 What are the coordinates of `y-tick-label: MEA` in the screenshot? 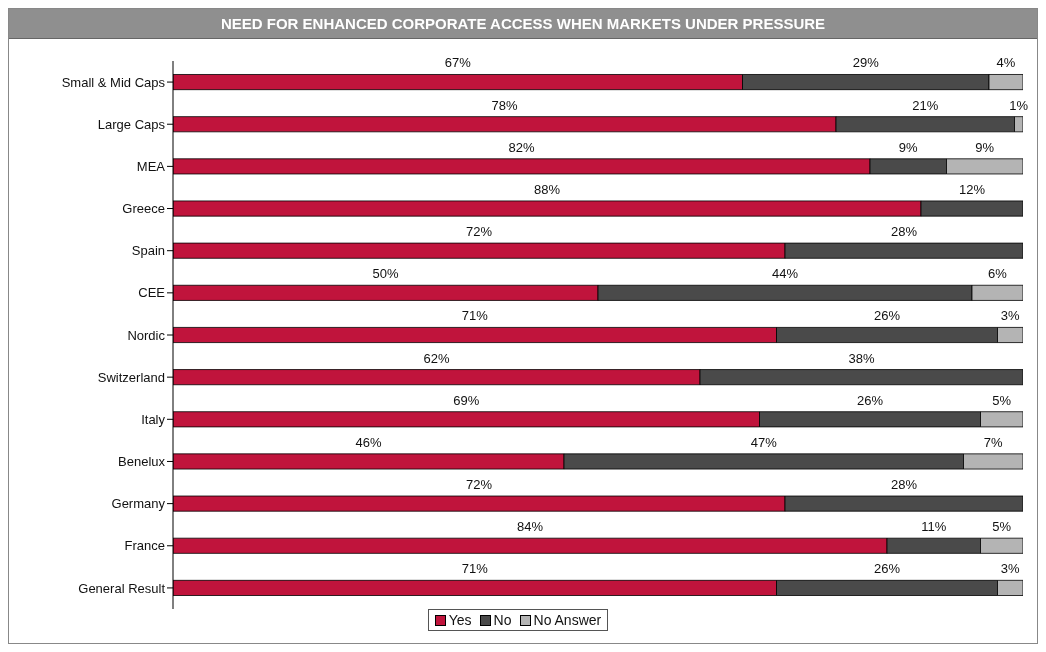 It's located at (151, 166).